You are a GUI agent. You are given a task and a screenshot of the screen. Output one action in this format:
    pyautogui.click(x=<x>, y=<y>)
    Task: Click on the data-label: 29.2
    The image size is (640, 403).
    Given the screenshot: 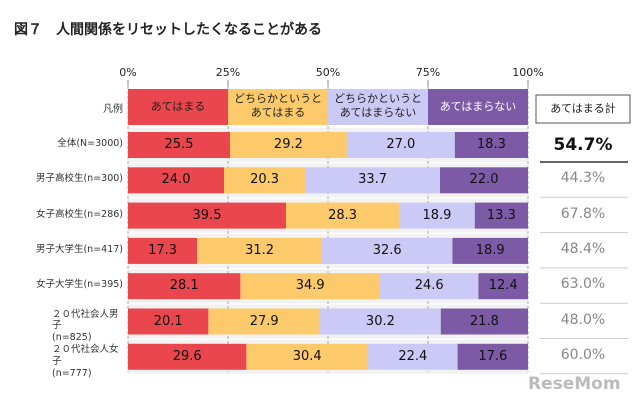 What is the action you would take?
    pyautogui.click(x=288, y=144)
    